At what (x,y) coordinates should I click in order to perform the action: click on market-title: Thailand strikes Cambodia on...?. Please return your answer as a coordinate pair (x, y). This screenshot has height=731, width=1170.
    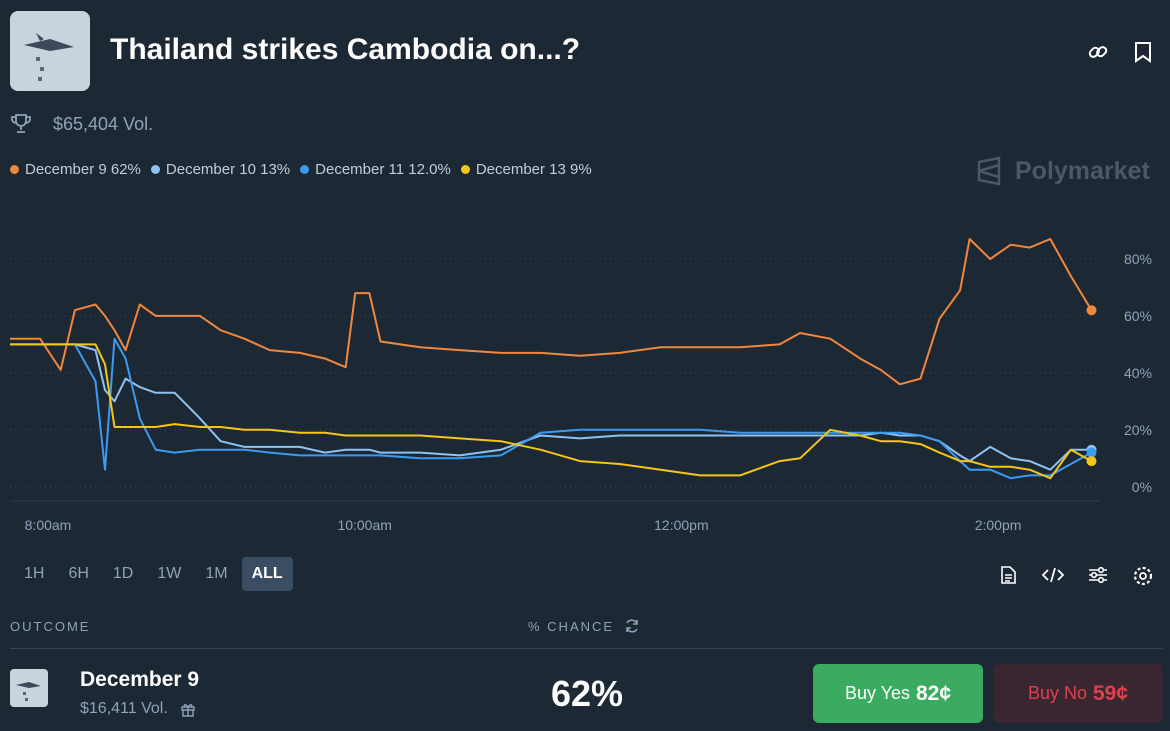
    Looking at the image, I should click on (345, 49).